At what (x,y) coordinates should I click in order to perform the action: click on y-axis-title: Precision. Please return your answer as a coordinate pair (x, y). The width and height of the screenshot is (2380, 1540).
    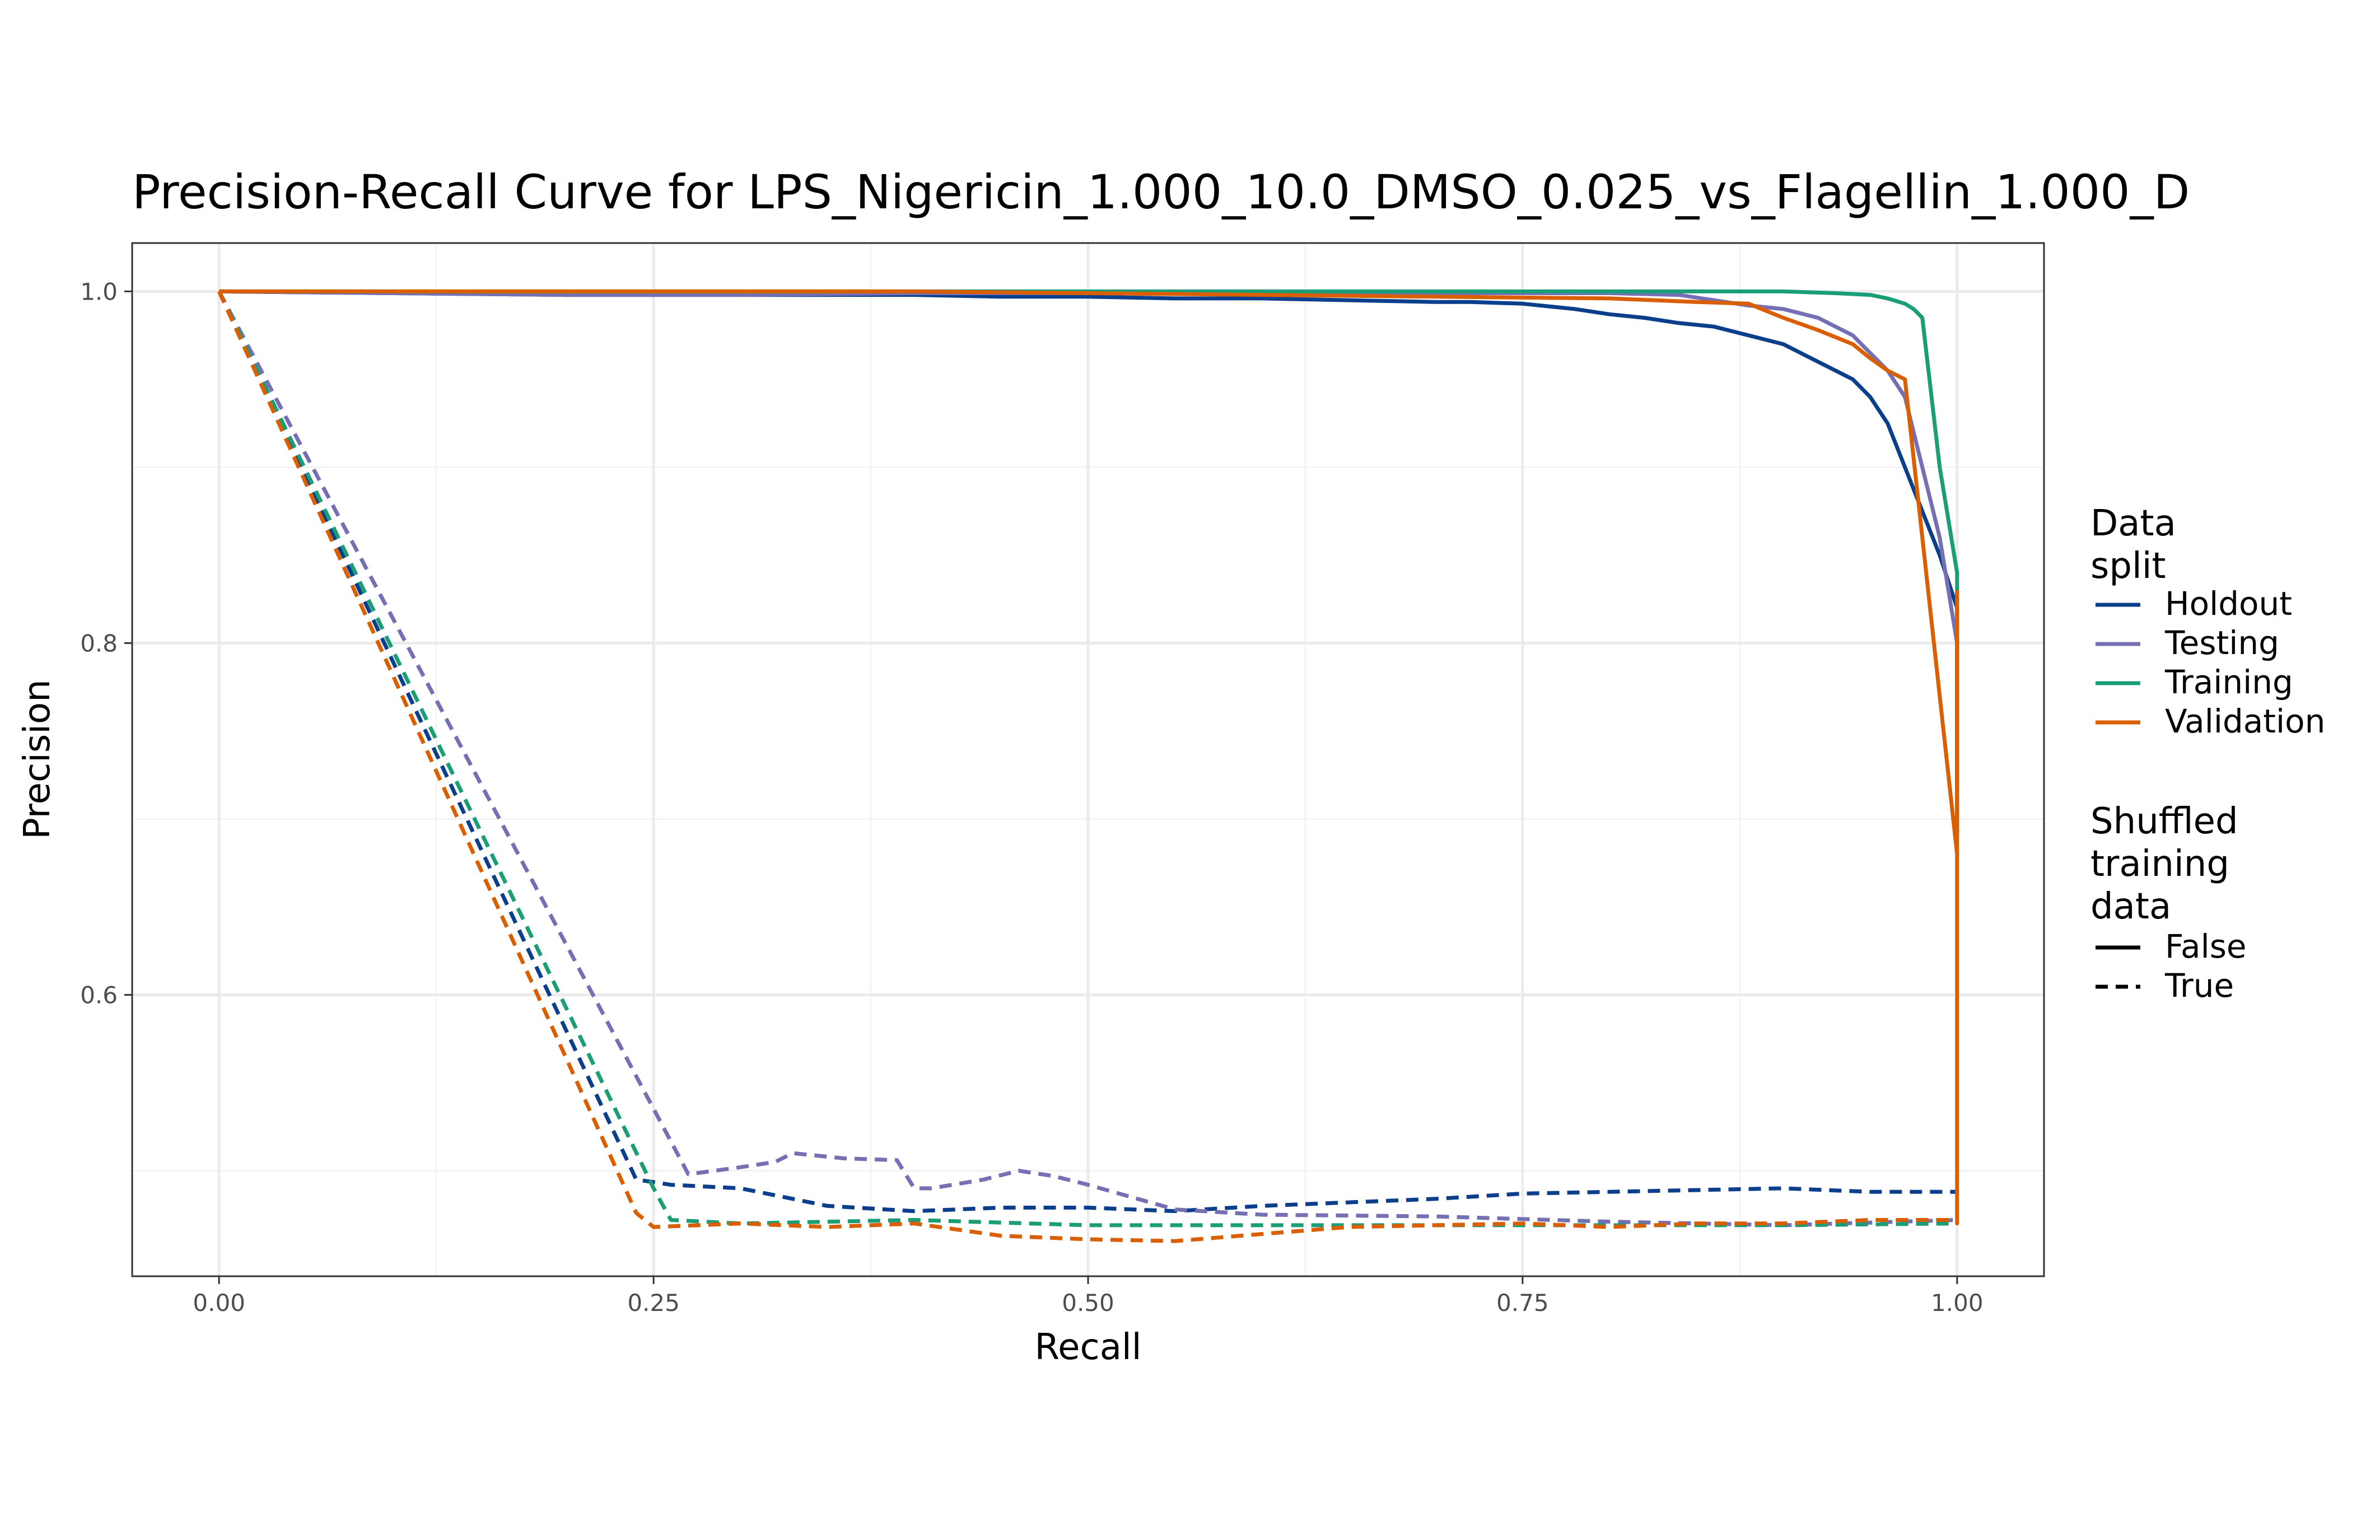
    Looking at the image, I should click on (38, 759).